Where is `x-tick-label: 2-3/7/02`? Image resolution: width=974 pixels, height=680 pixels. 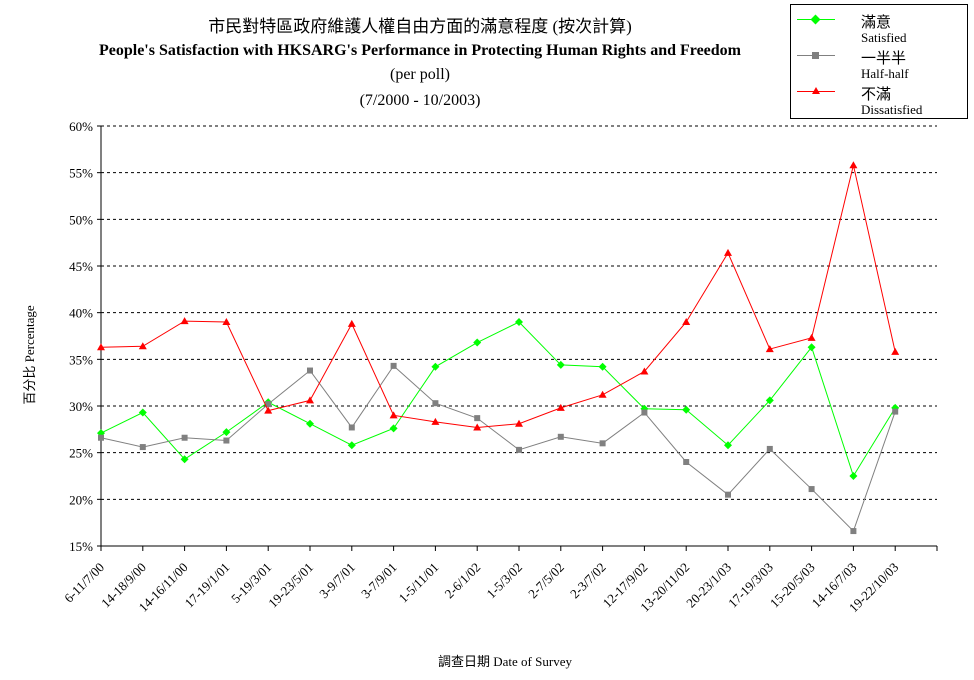
x-tick-label: 2-3/7/02 is located at coordinates (588, 581).